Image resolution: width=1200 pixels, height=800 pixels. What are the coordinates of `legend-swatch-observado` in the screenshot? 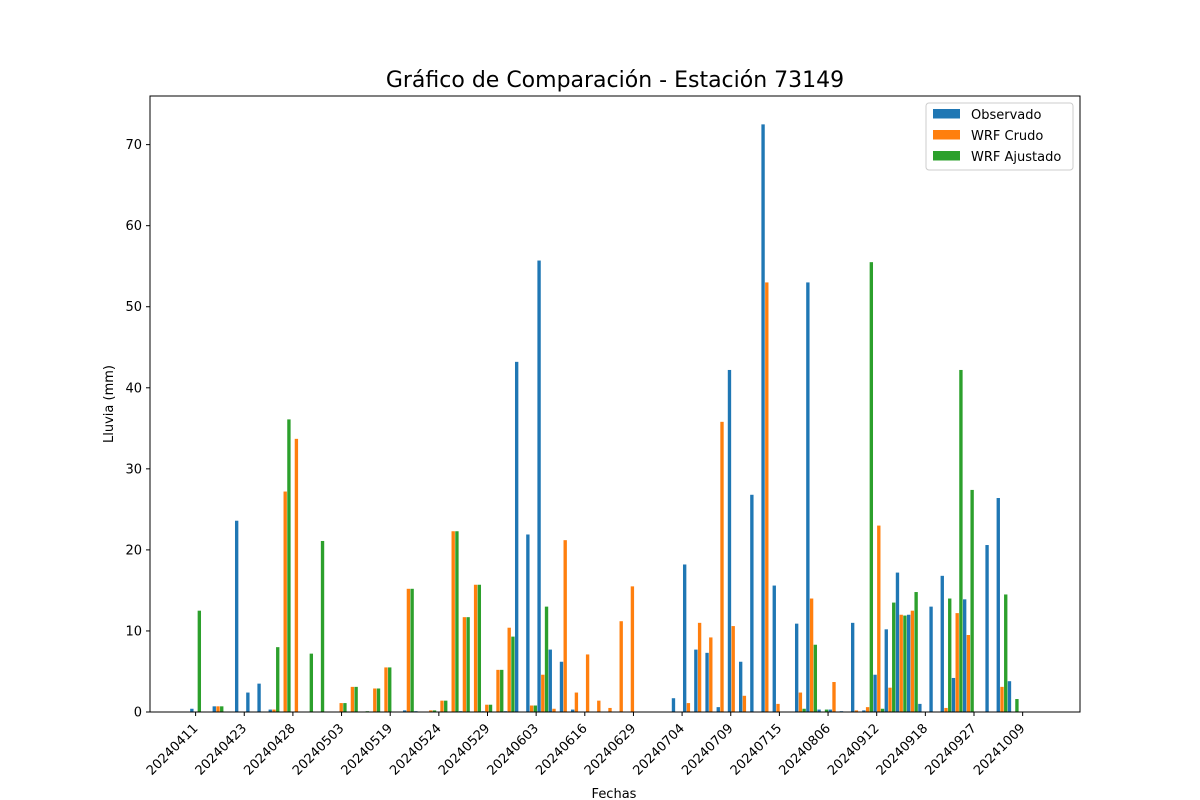 It's located at (946, 114).